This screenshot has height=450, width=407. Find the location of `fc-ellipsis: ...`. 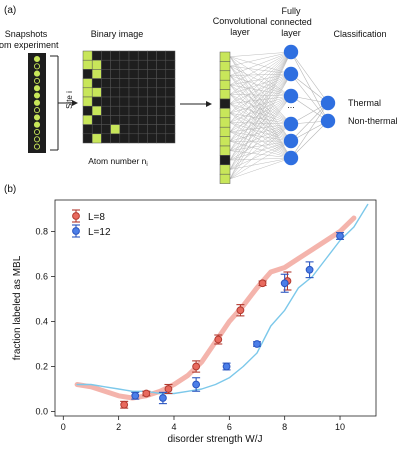

fc-ellipsis: ... is located at coordinates (291, 105).